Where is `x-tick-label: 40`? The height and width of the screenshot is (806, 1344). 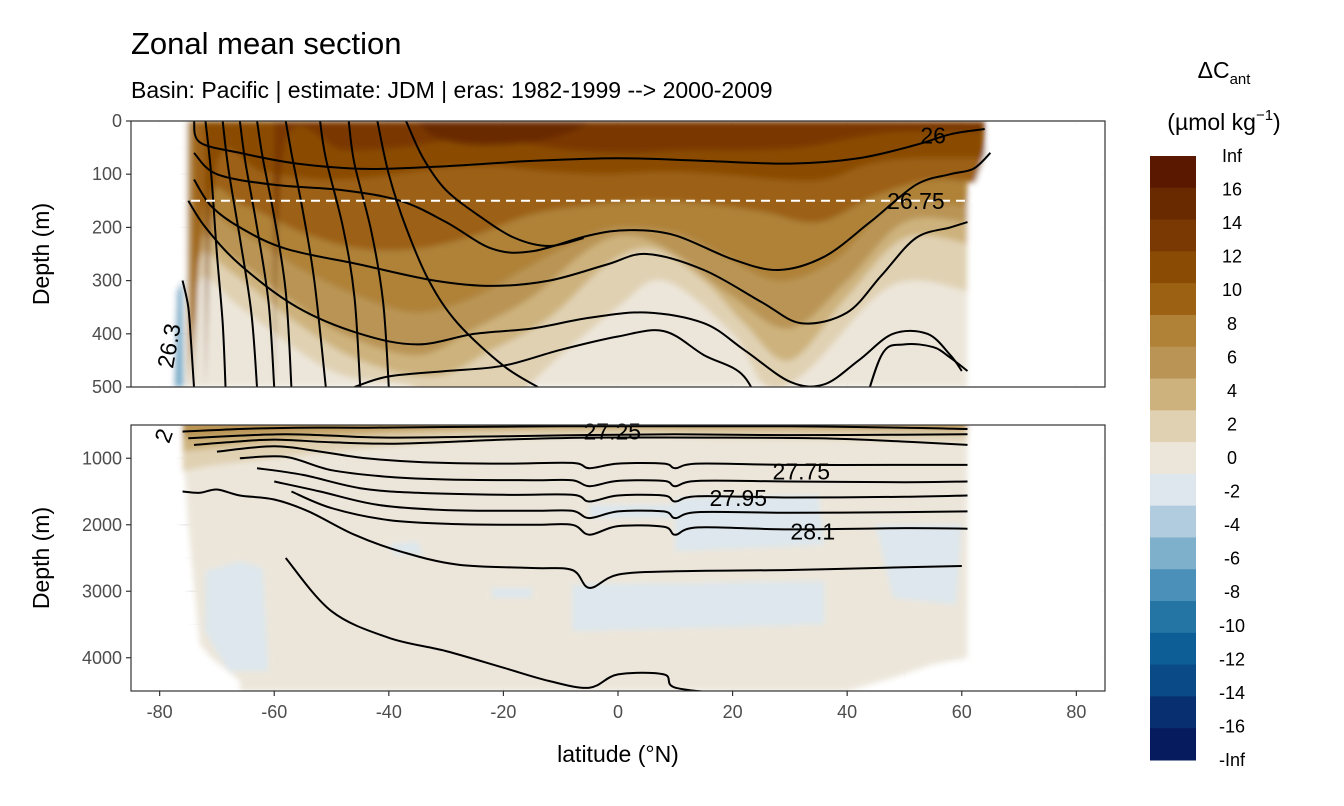 x-tick-label: 40 is located at coordinates (847, 712).